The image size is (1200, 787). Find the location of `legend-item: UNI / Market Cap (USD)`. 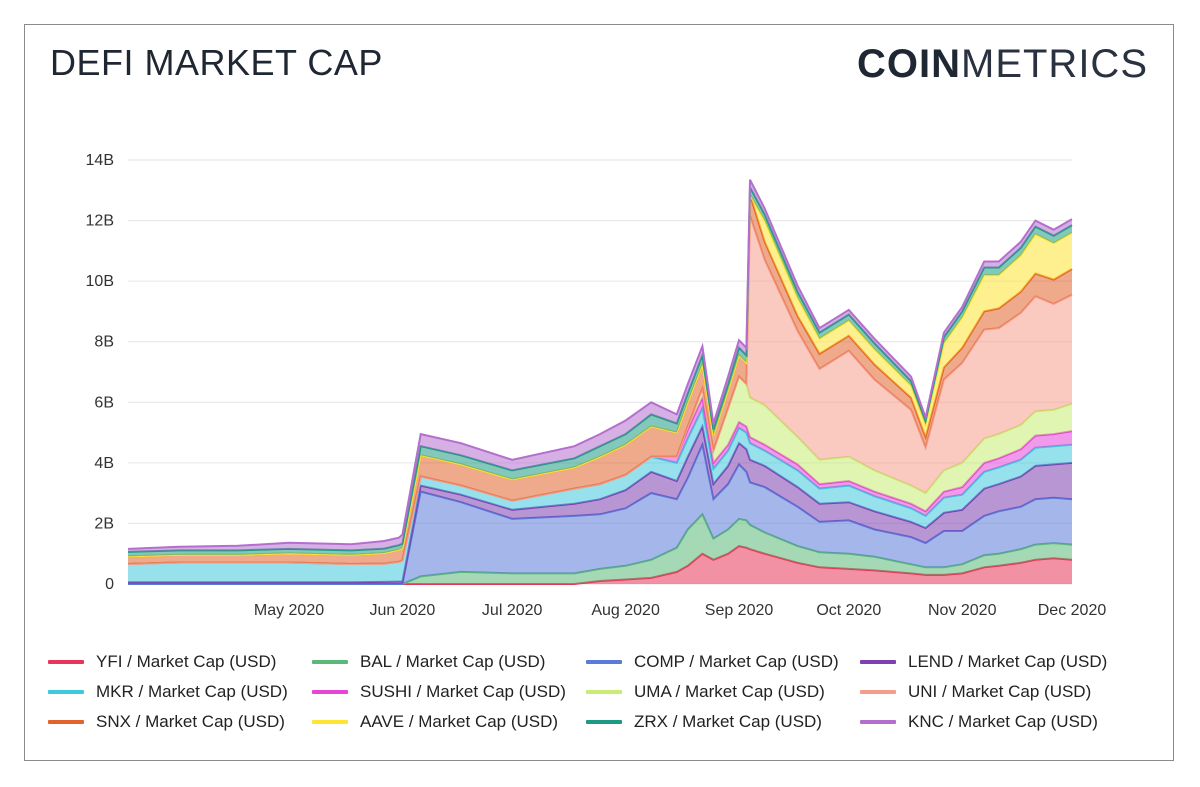

legend-item: UNI / Market Cap (USD) is located at coordinates (975, 692).